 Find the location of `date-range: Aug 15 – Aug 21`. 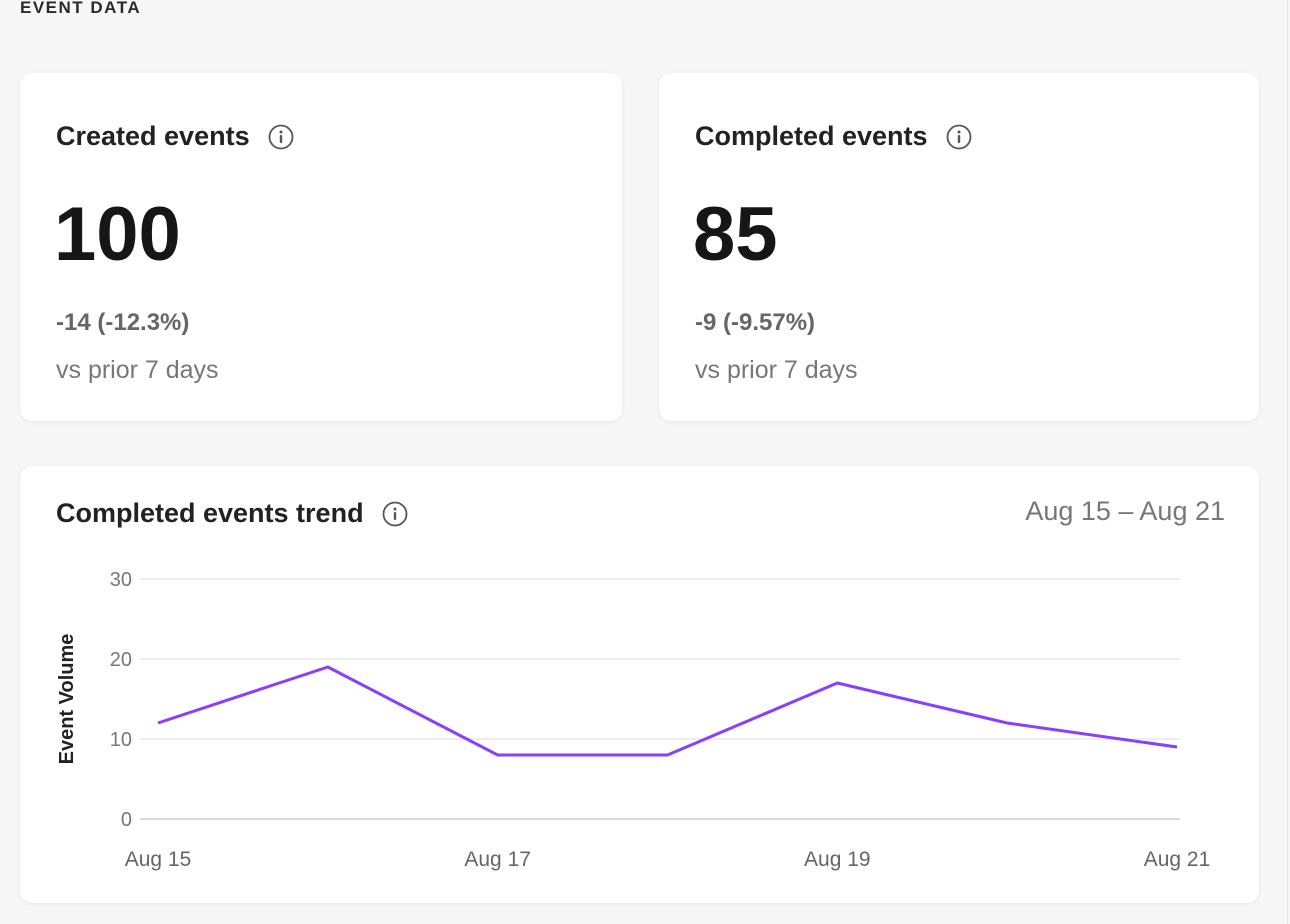

date-range: Aug 15 – Aug 21 is located at coordinates (1125, 511).